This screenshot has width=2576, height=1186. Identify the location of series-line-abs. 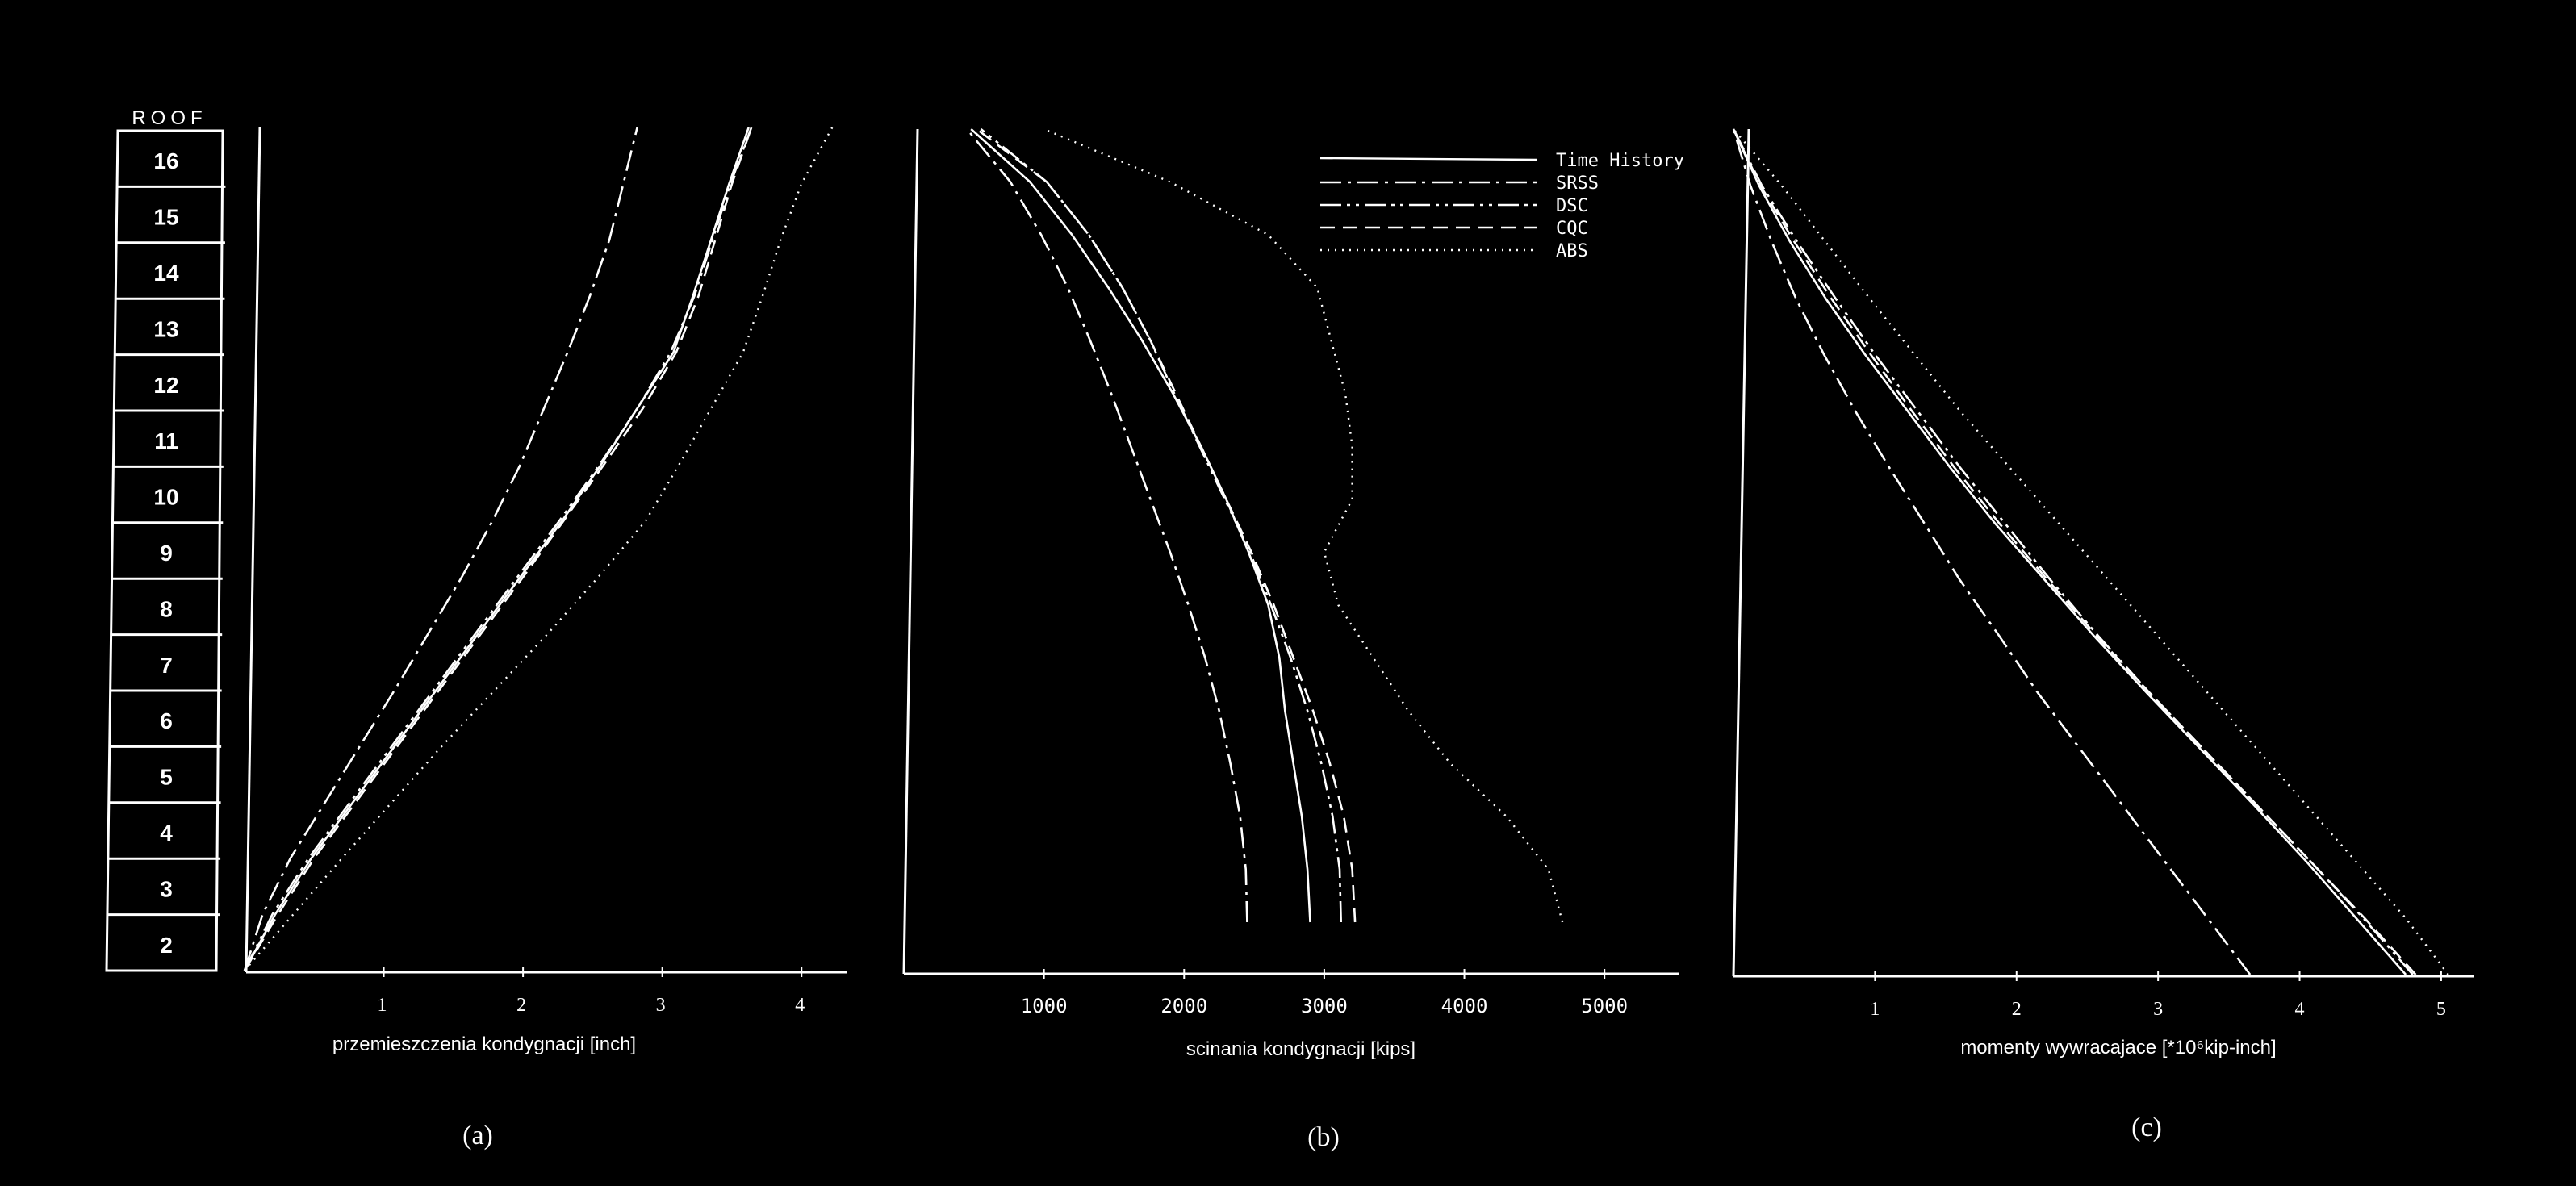
(1303, 525).